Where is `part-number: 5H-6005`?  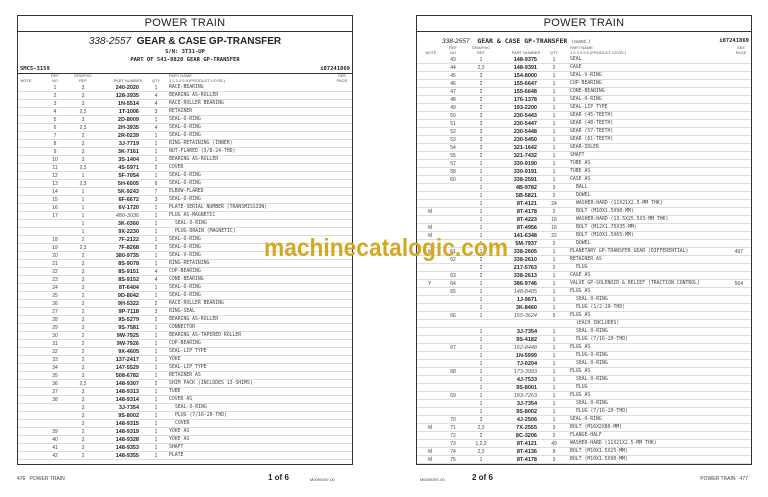 part-number: 5H-6005 is located at coordinates (128, 184).